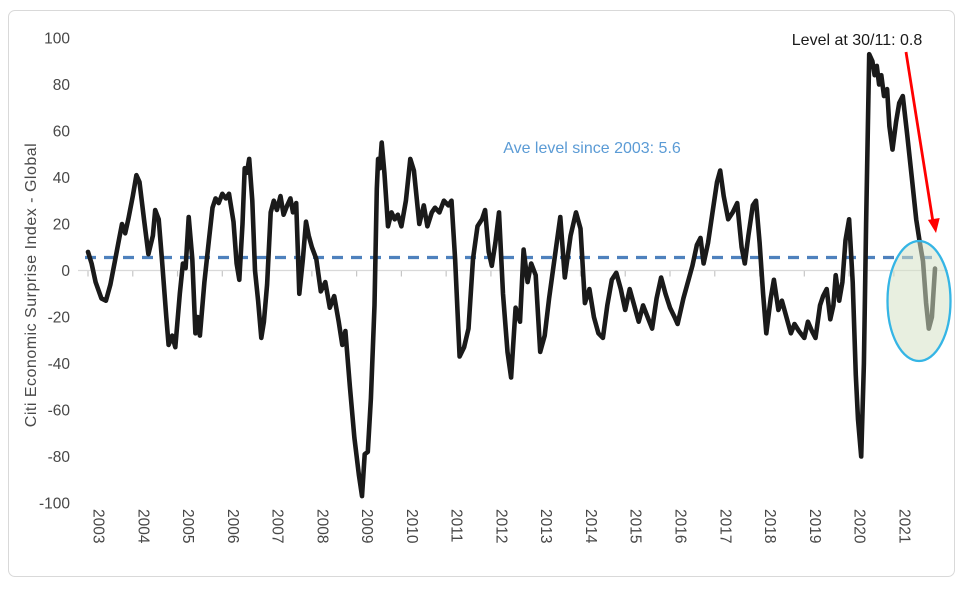 Image resolution: width=966 pixels, height=591 pixels. I want to click on x-tick-label: 2010, so click(411, 526).